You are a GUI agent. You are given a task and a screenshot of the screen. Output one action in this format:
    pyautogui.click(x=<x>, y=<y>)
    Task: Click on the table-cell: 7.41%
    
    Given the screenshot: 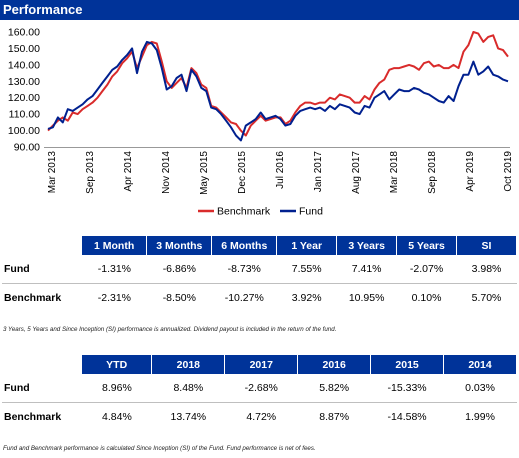 What is the action you would take?
    pyautogui.click(x=366, y=269)
    